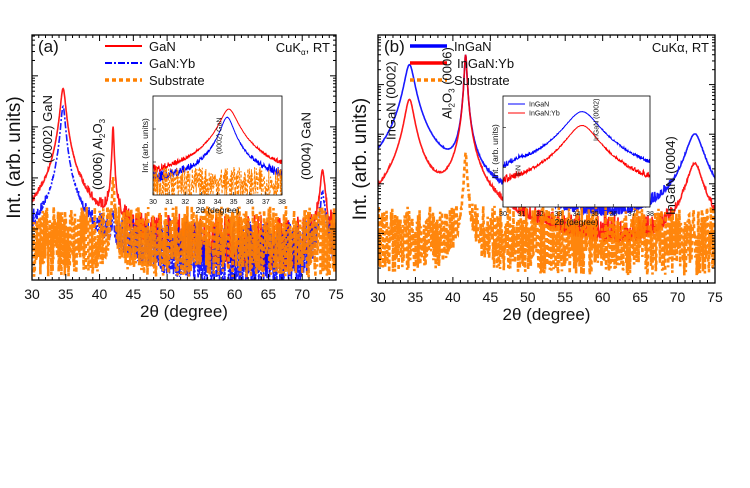  I want to click on peak-annotation: InGaN (0004), so click(670, 175).